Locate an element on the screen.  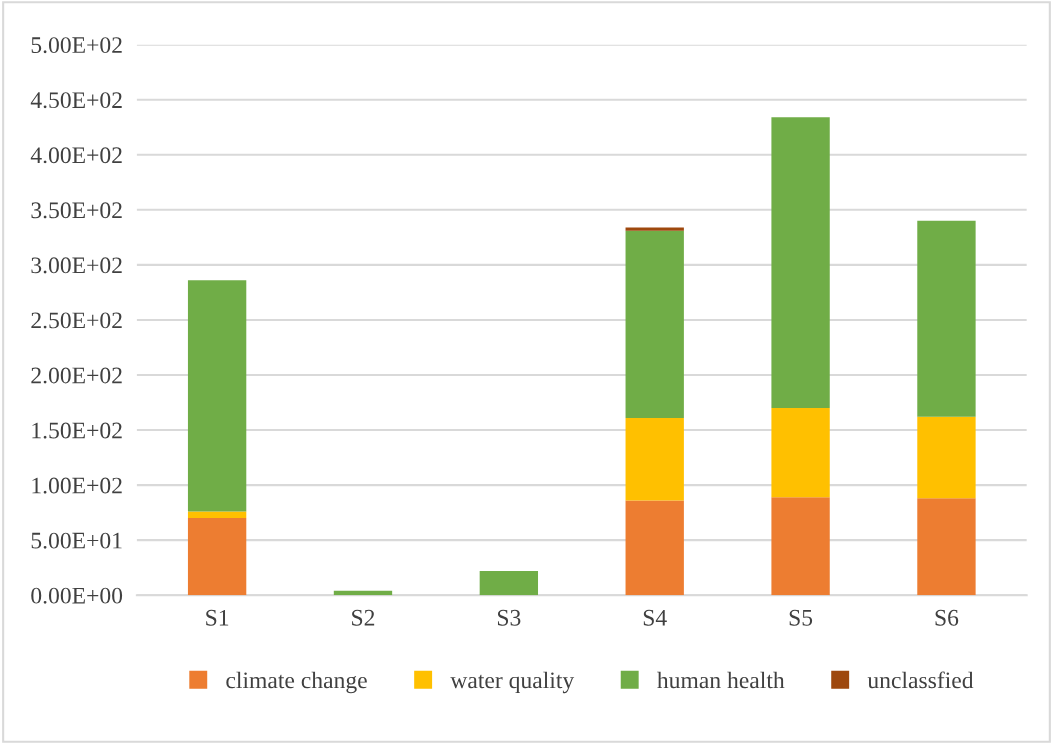
y-tick-label: 4.00E+02 is located at coordinates (76, 155).